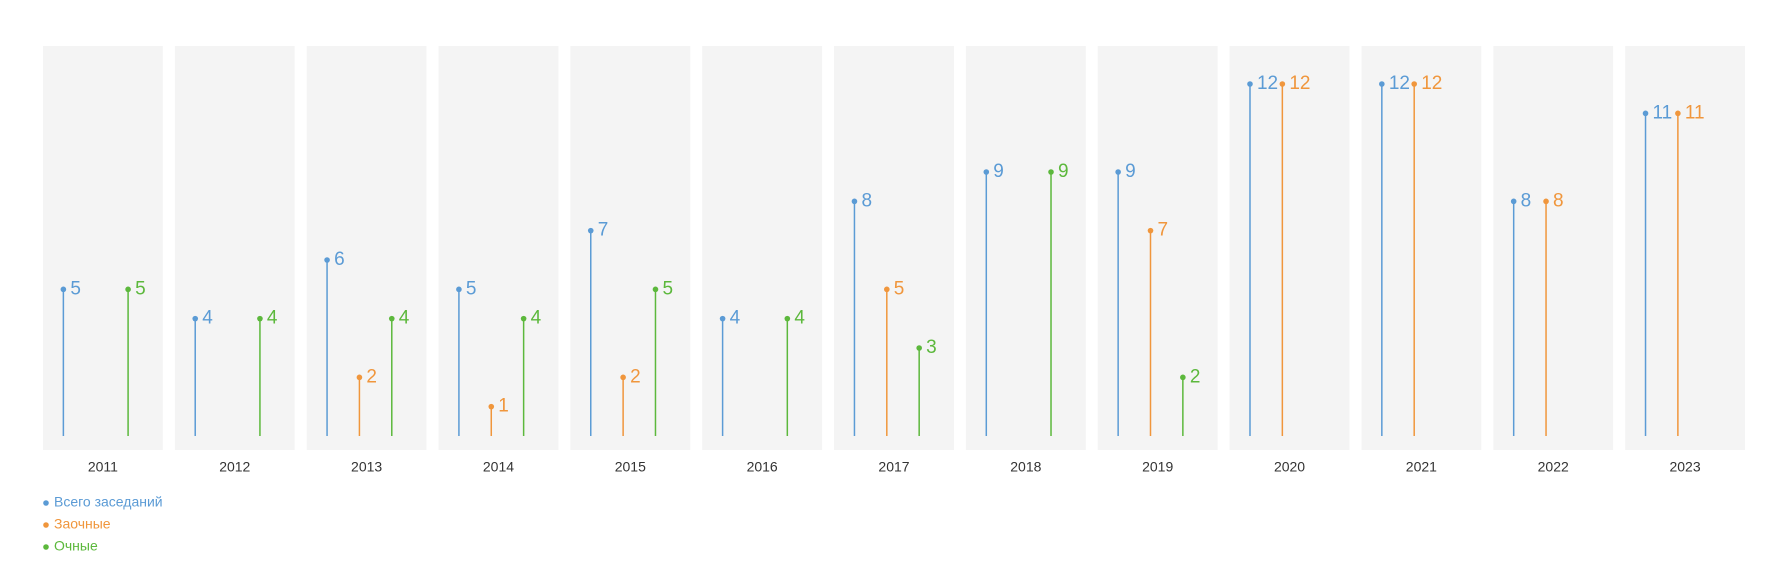 This screenshot has width=1780, height=579. What do you see at coordinates (76, 546) in the screenshot?
I see `legend-label: Очные` at bounding box center [76, 546].